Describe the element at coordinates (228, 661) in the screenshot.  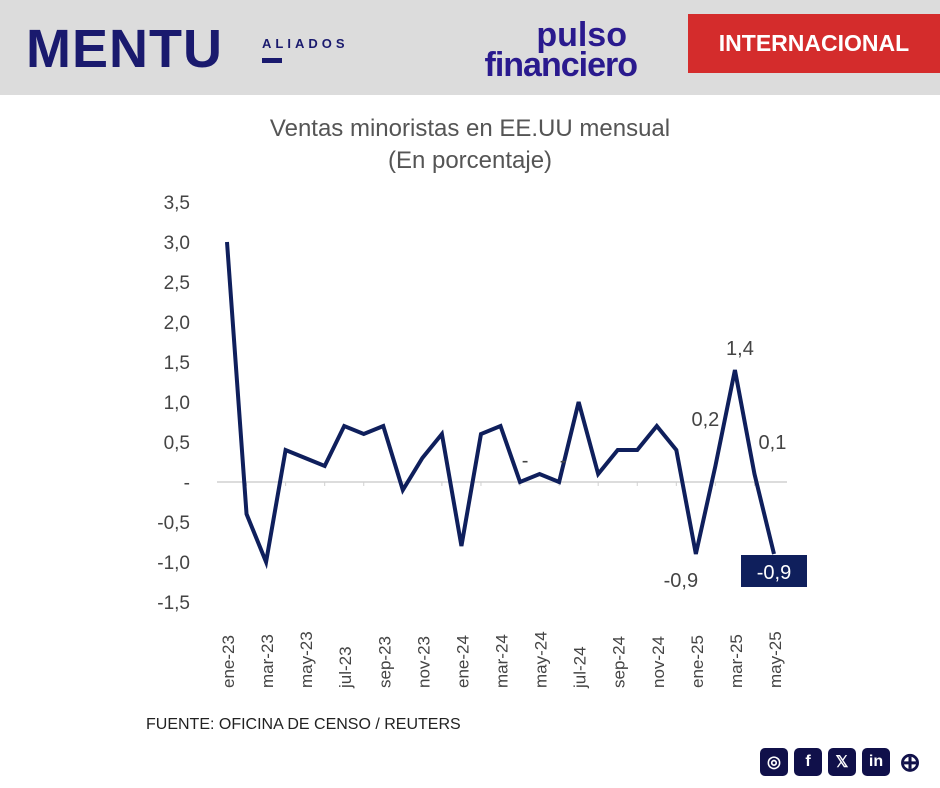
I see `x-tick-label: ene-23` at that location.